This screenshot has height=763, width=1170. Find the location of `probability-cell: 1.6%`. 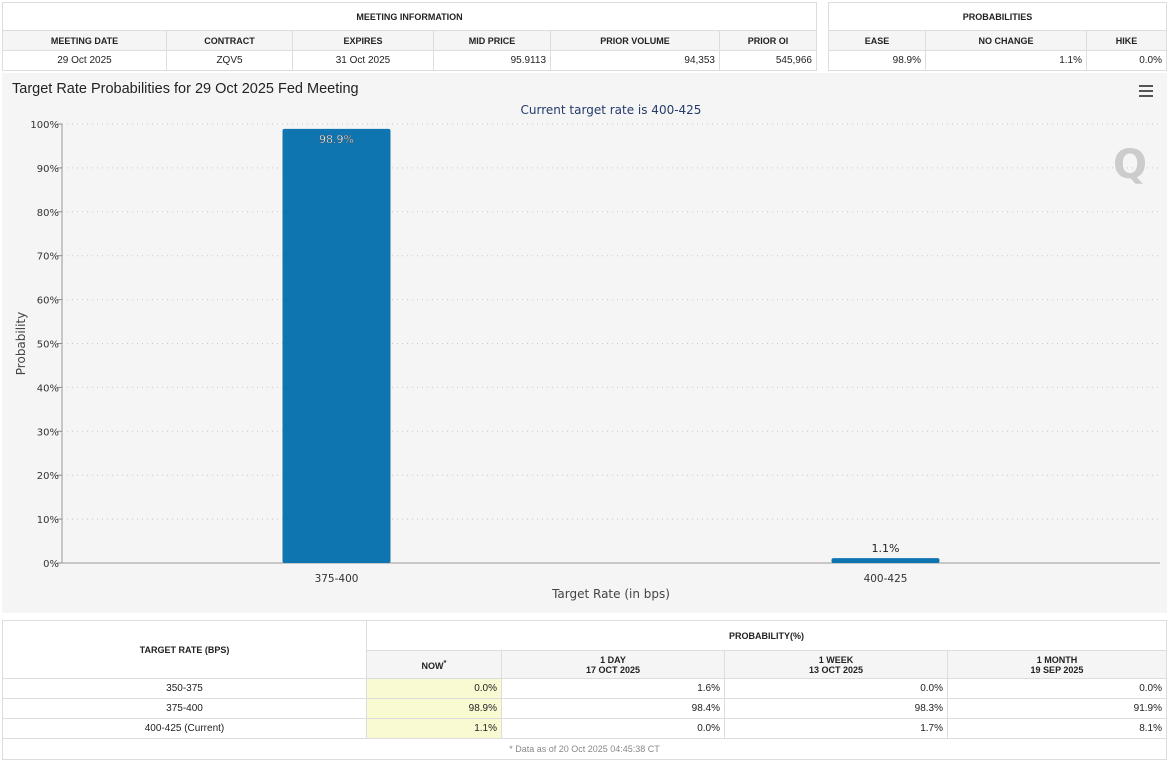

probability-cell: 1.6% is located at coordinates (613, 688).